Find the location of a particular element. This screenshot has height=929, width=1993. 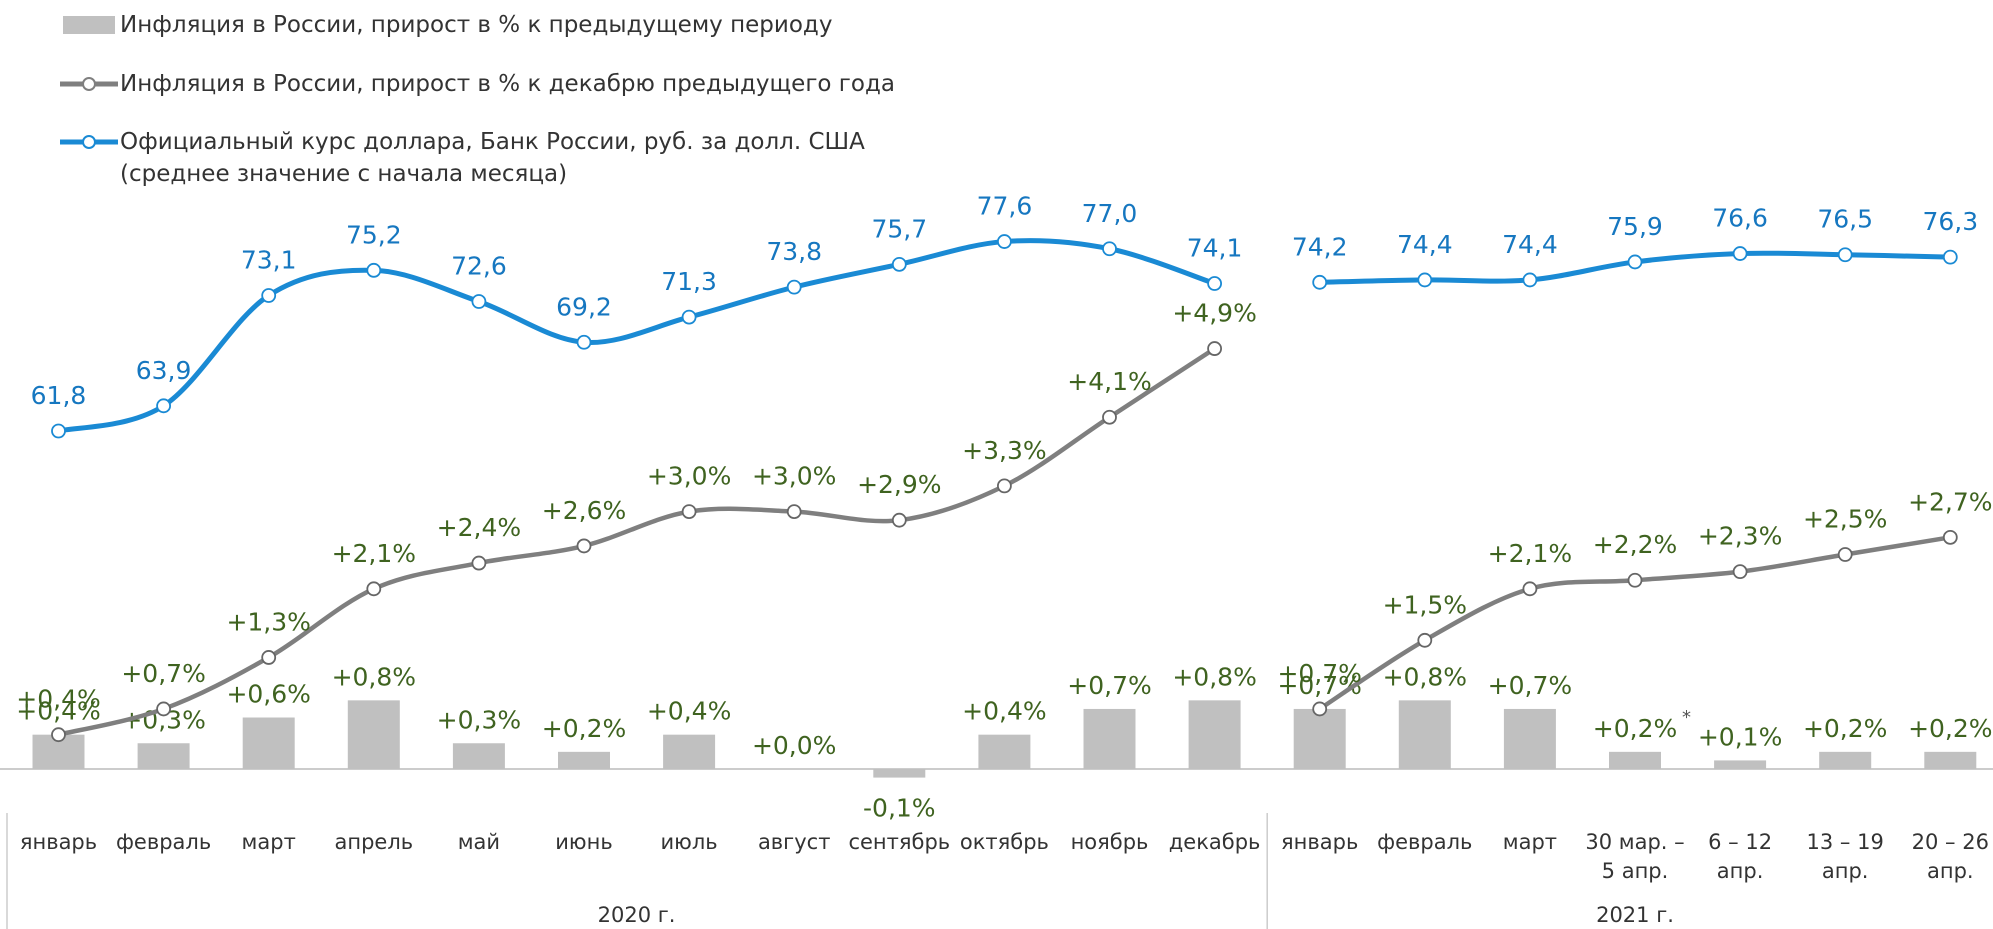

group-label: 2020 г. is located at coordinates (637, 915).